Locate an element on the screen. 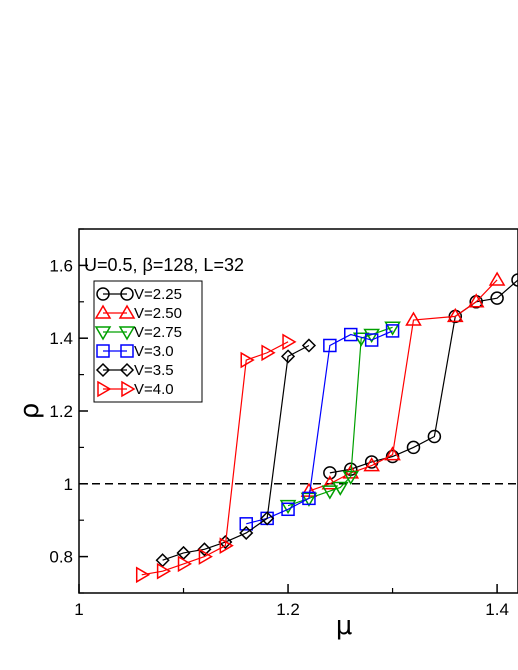 Image resolution: width=518 pixels, height=670 pixels. annotation: U=0.5, β=128, L=32 is located at coordinates (164, 265).